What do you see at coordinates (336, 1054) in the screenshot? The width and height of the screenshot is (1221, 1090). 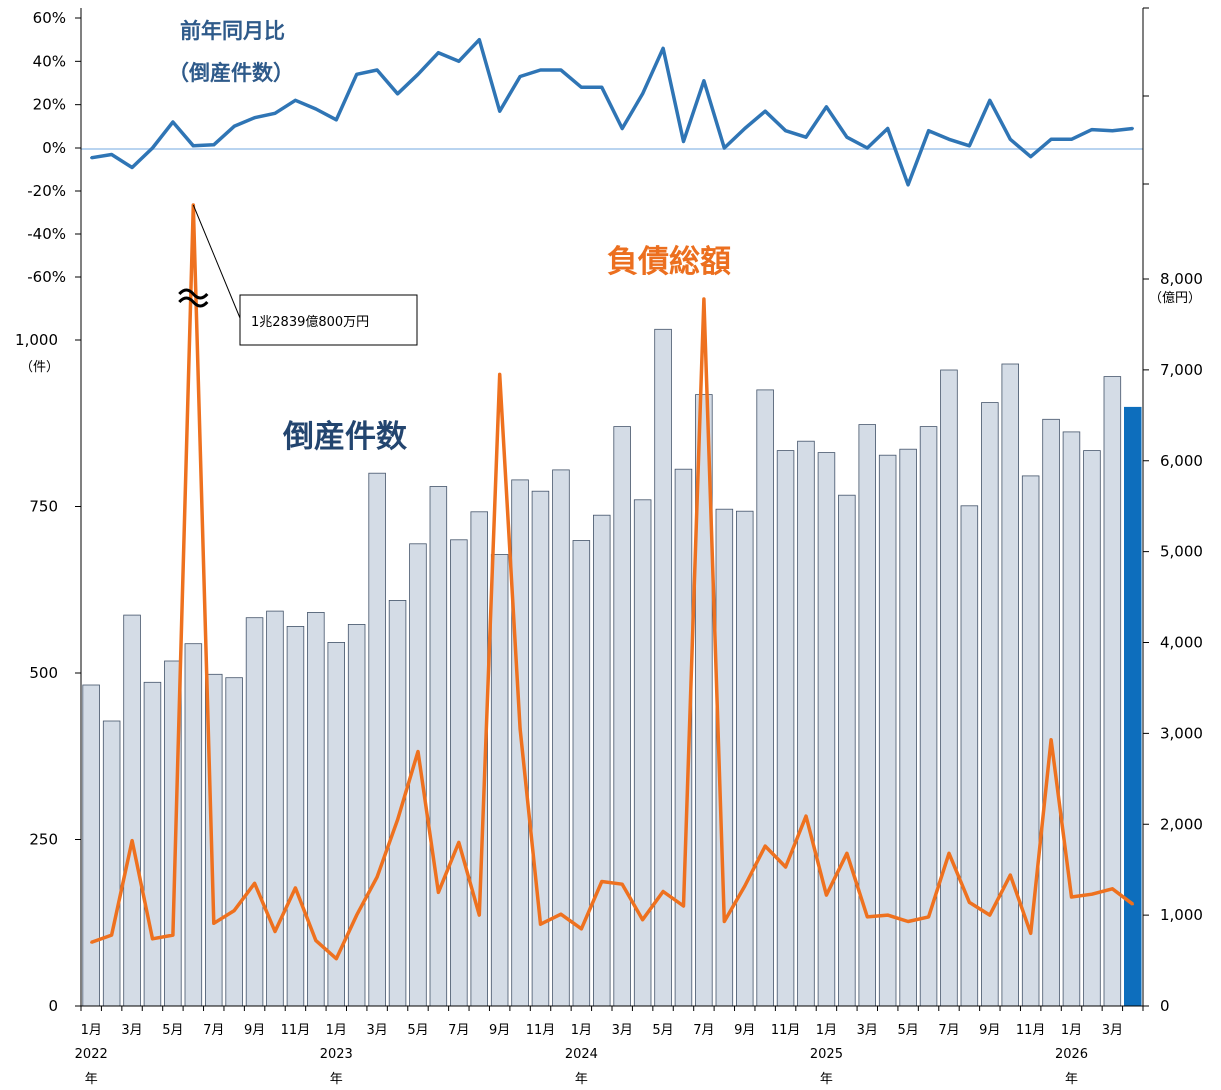 I see `x-year-label: 2023` at bounding box center [336, 1054].